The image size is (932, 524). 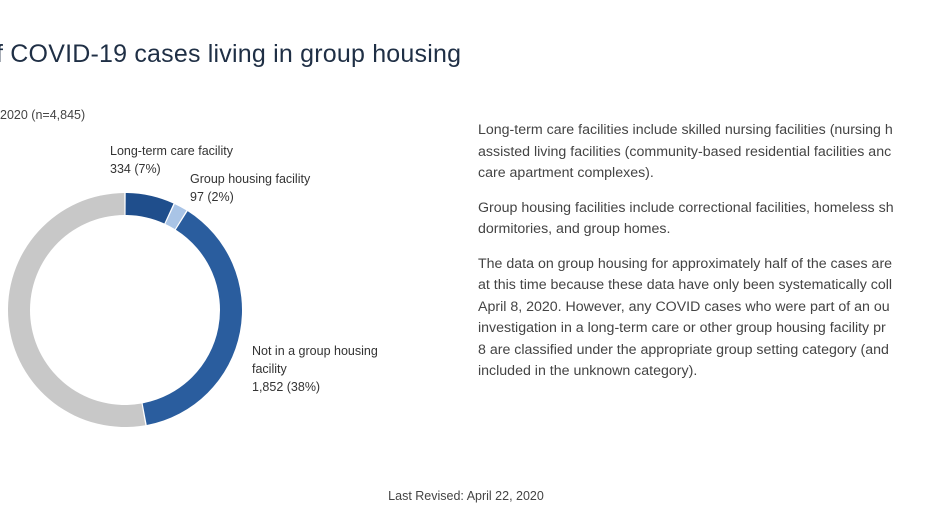 I want to click on label-group-housing-value: 97 (2%), so click(x=212, y=197).